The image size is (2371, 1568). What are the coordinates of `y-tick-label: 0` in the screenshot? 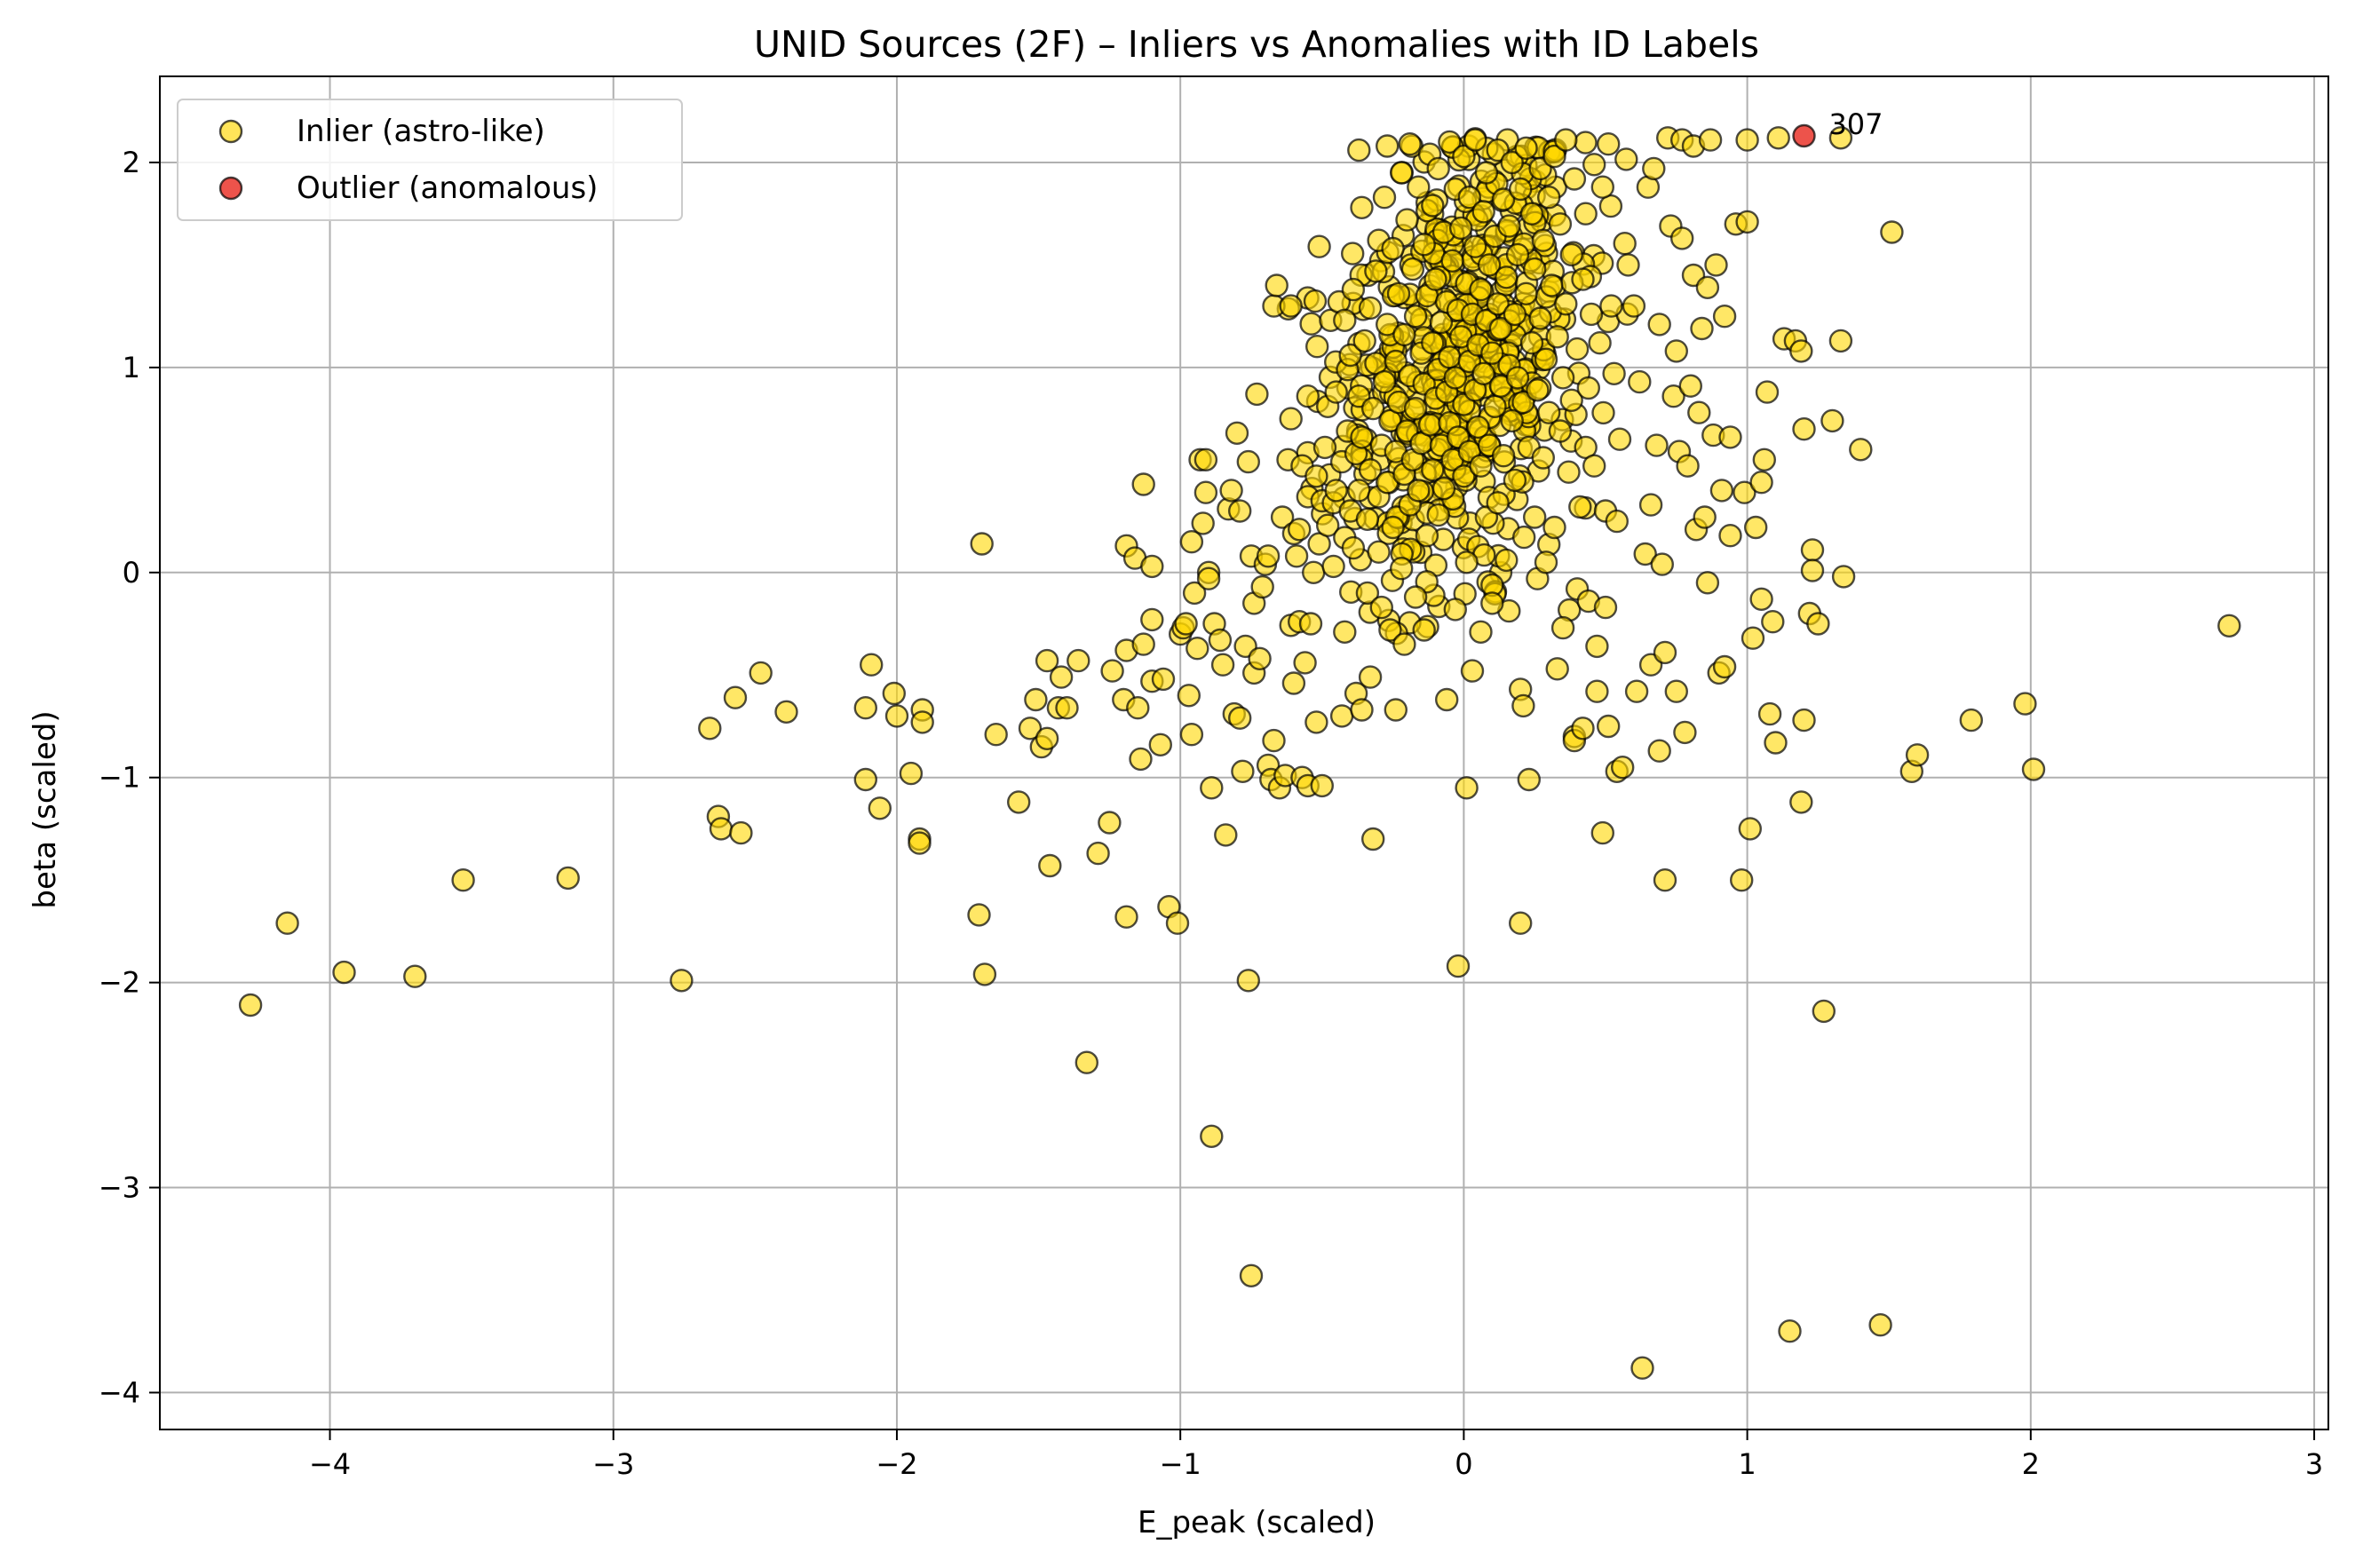 It's located at (131, 573).